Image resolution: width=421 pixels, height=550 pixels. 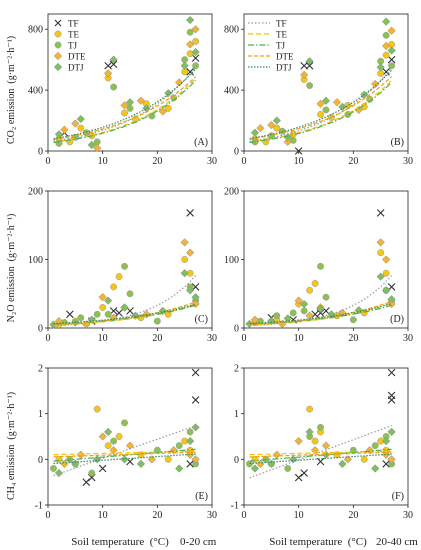 What do you see at coordinates (39, 506) in the screenshot?
I see `y-tick-label: -1` at bounding box center [39, 506].